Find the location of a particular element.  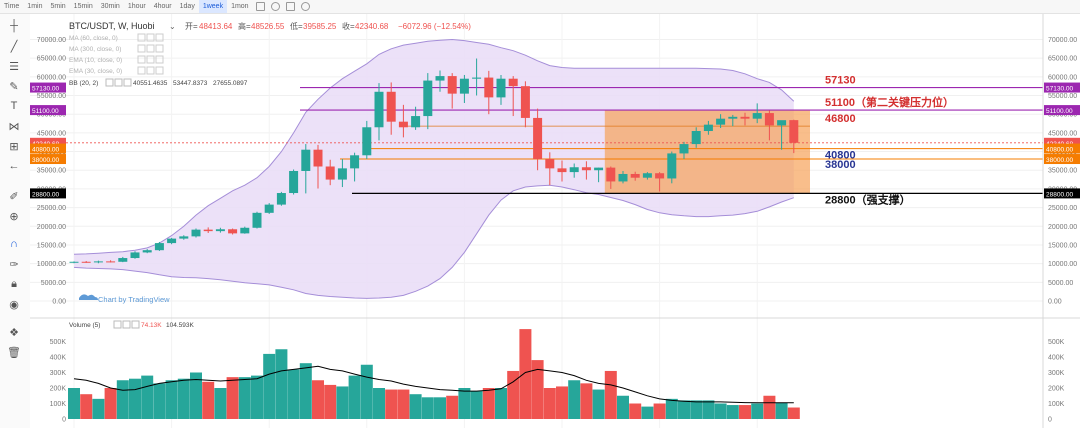

volume-visibility-icon is located at coordinates (117, 324).